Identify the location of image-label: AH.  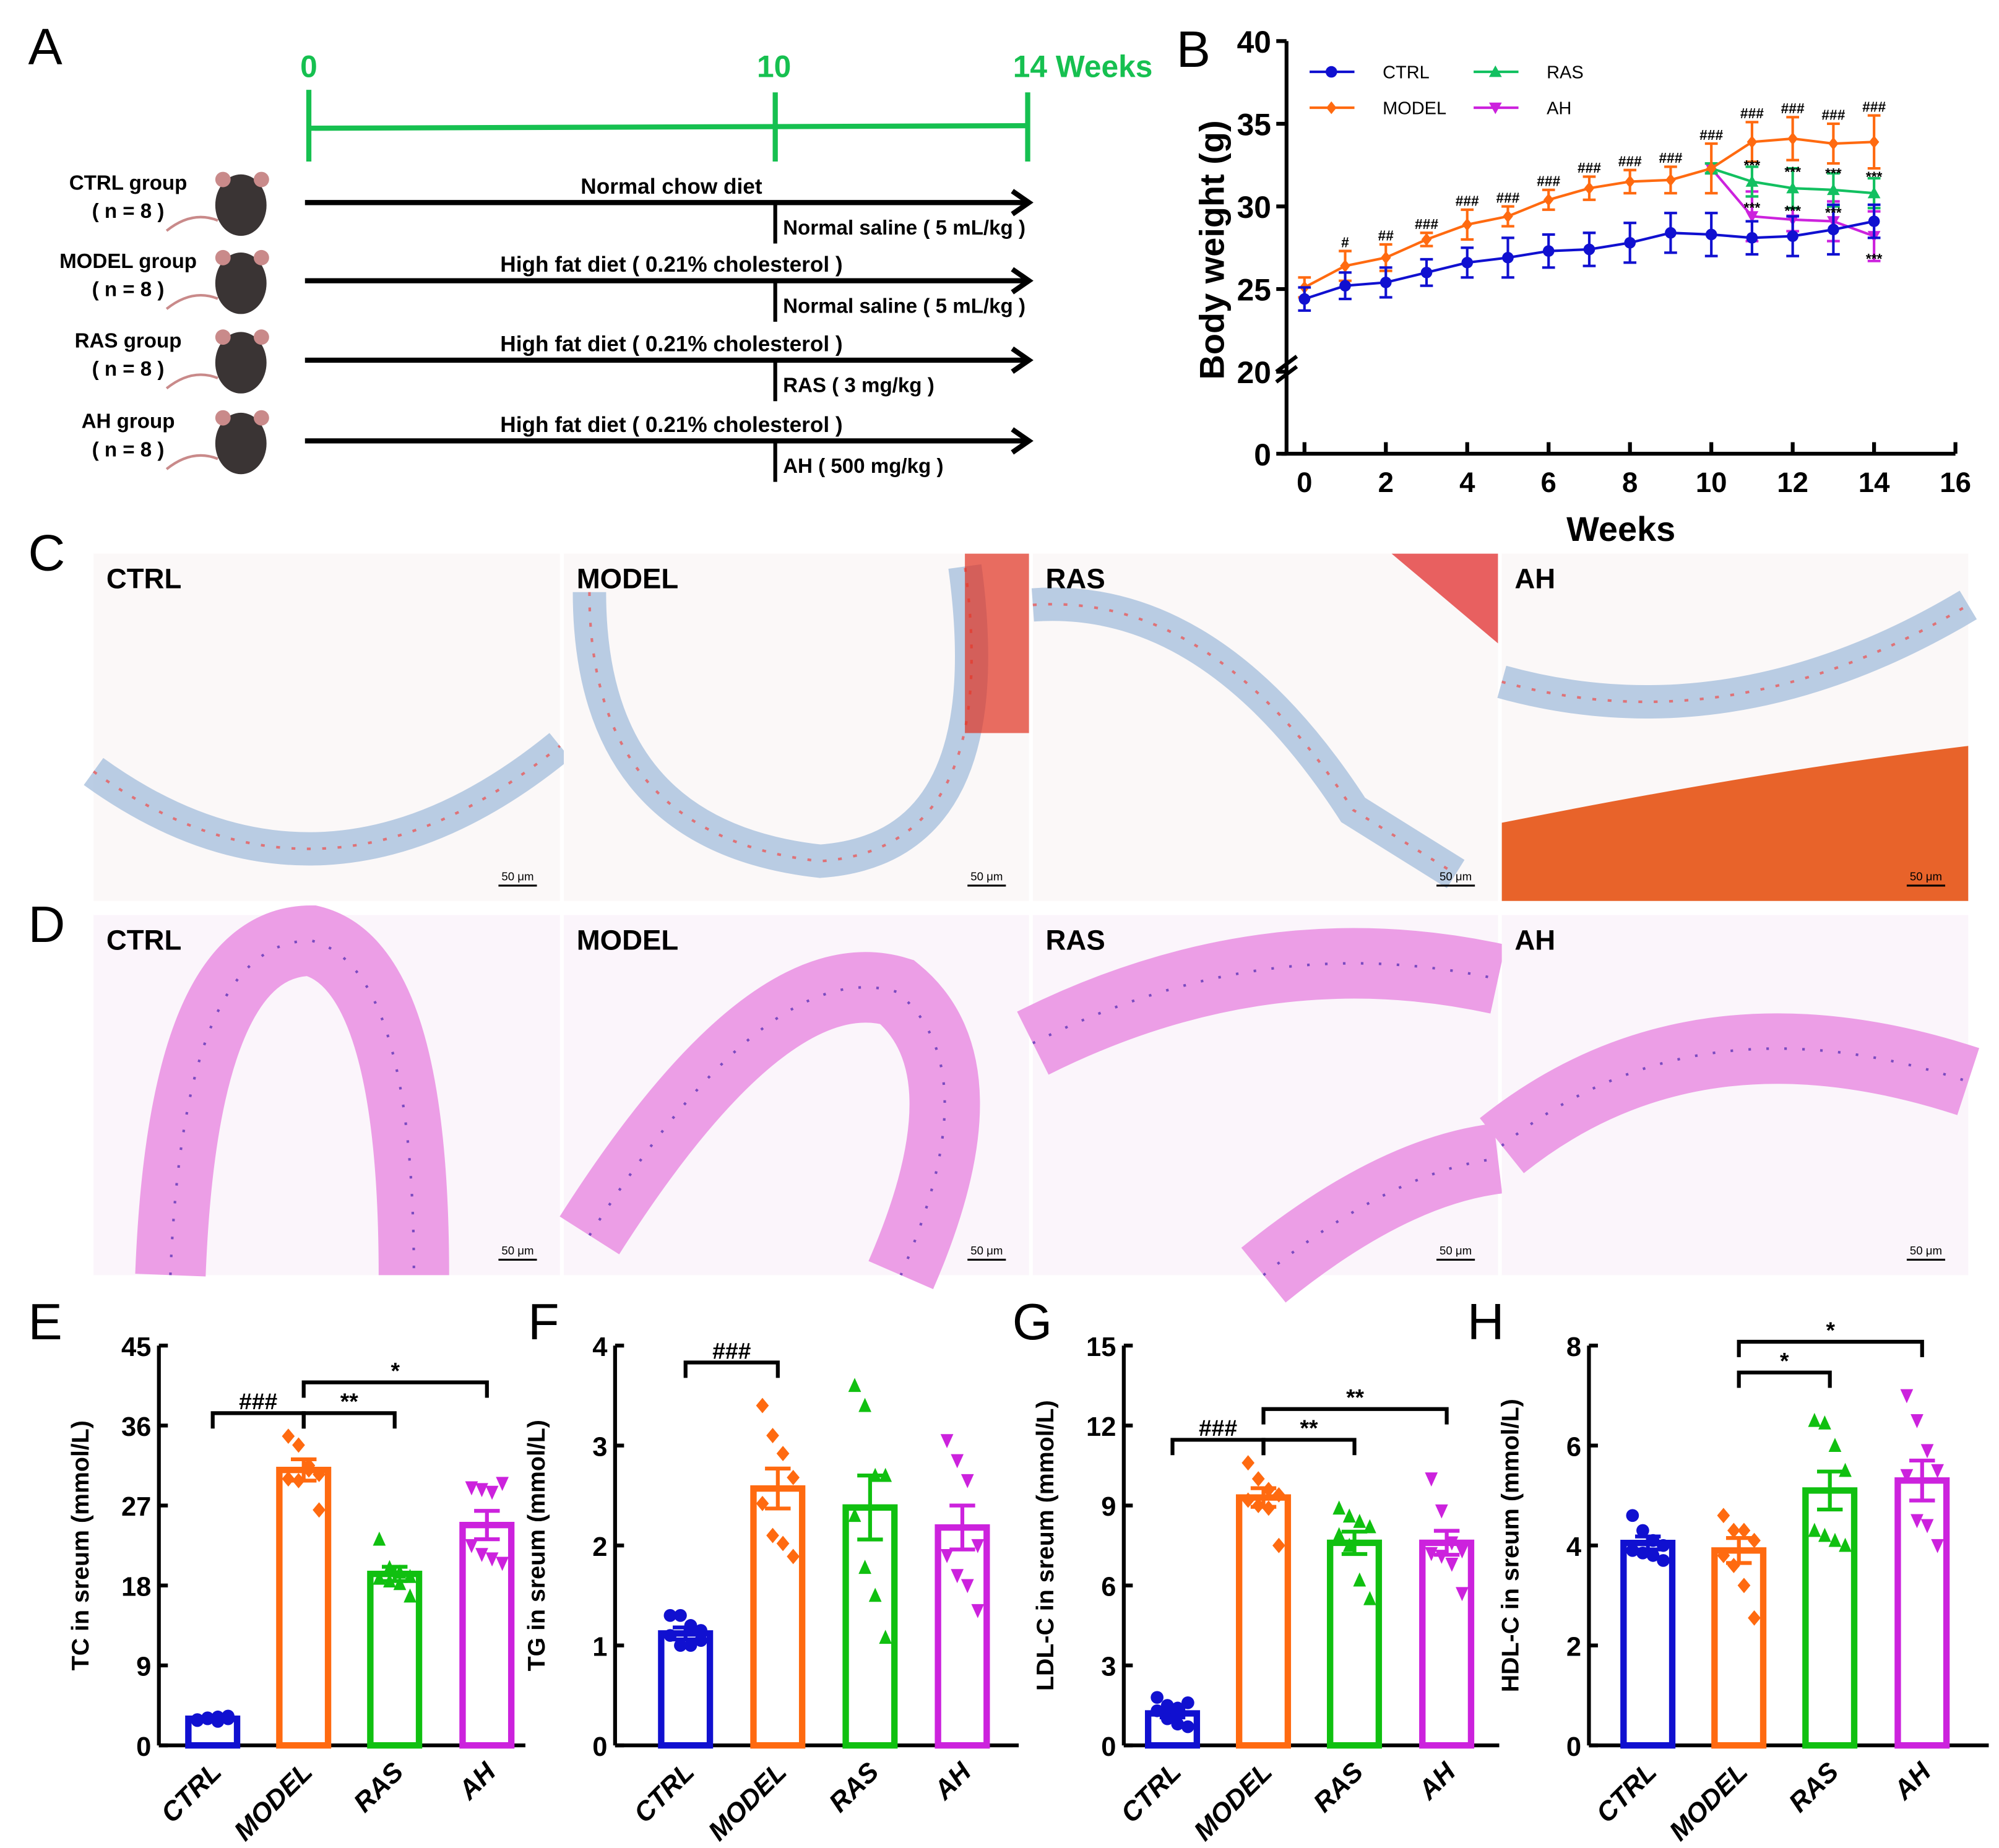
(1534, 579).